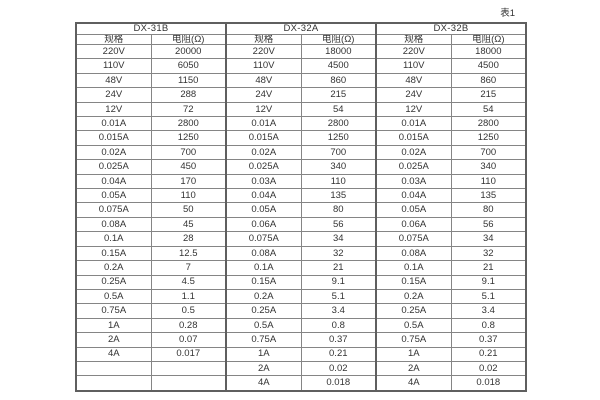 The height and width of the screenshot is (400, 600). Describe the element at coordinates (413, 325) in the screenshot. I see `spec-cell: 0.5A` at that location.